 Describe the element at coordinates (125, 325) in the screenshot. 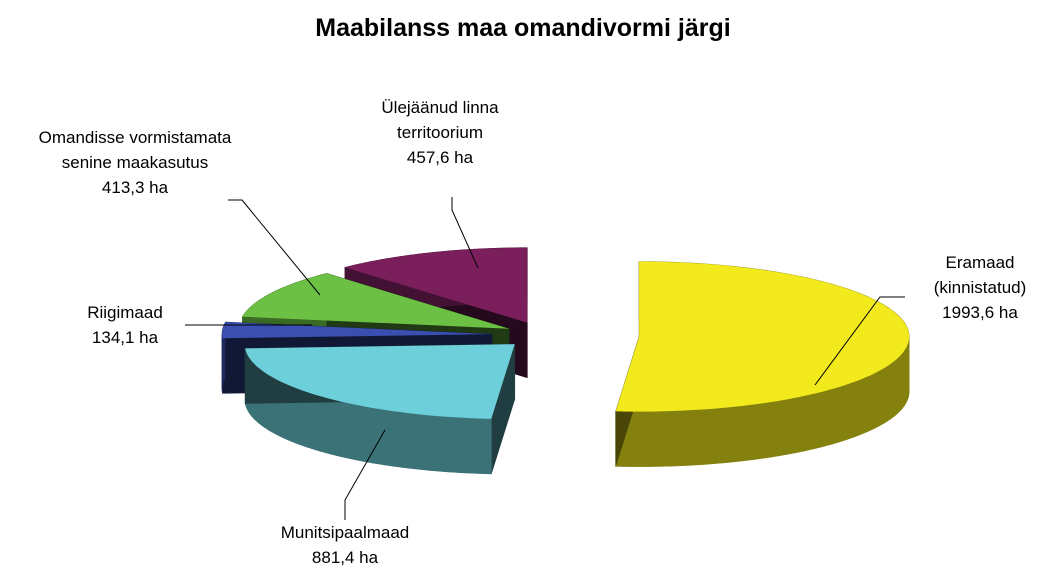

I see `data-label: Riigimaad 134,1 ha` at that location.